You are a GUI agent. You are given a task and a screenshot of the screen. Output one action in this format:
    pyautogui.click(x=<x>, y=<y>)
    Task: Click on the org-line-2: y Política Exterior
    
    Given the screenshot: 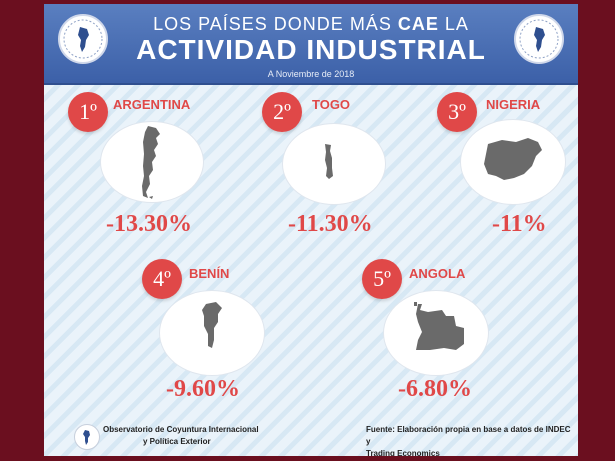 What is the action you would take?
    pyautogui.click(x=177, y=441)
    